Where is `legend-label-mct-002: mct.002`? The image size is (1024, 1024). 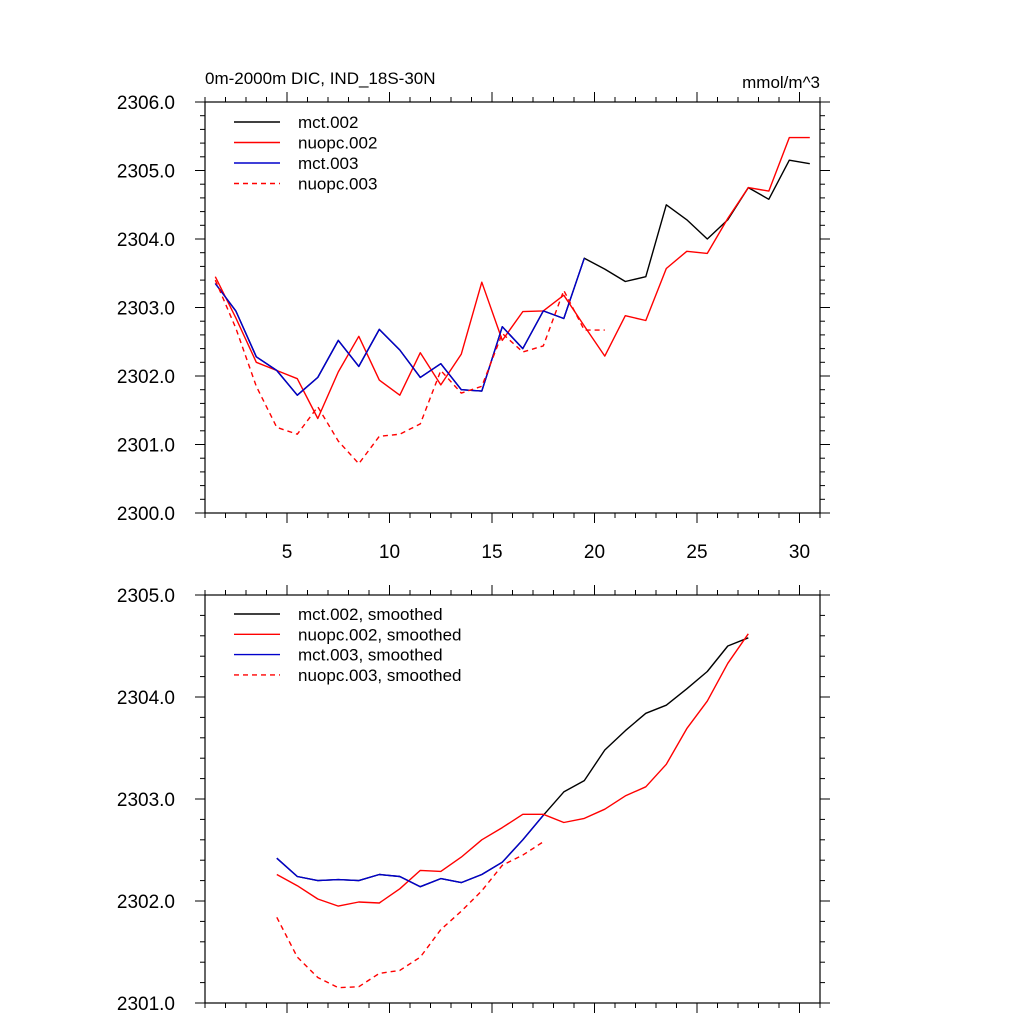 legend-label-mct-002: mct.002 is located at coordinates (328, 122).